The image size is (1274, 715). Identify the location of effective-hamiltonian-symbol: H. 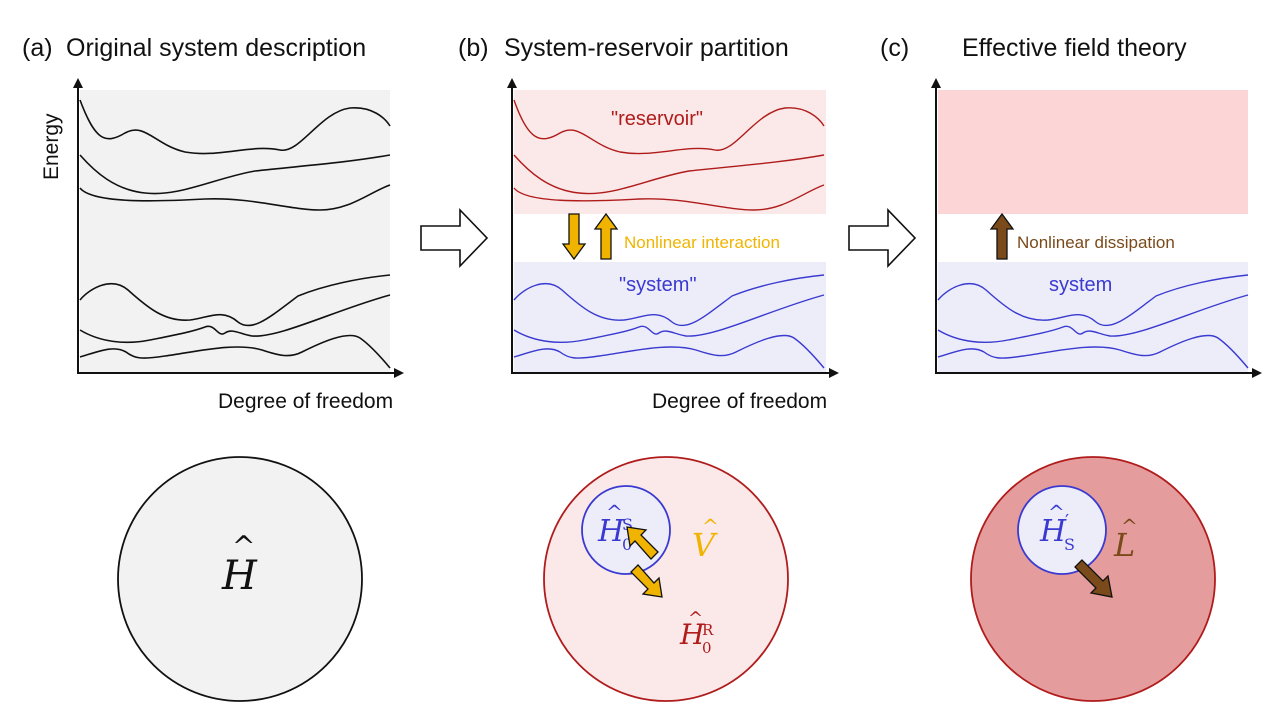
(1053, 531).